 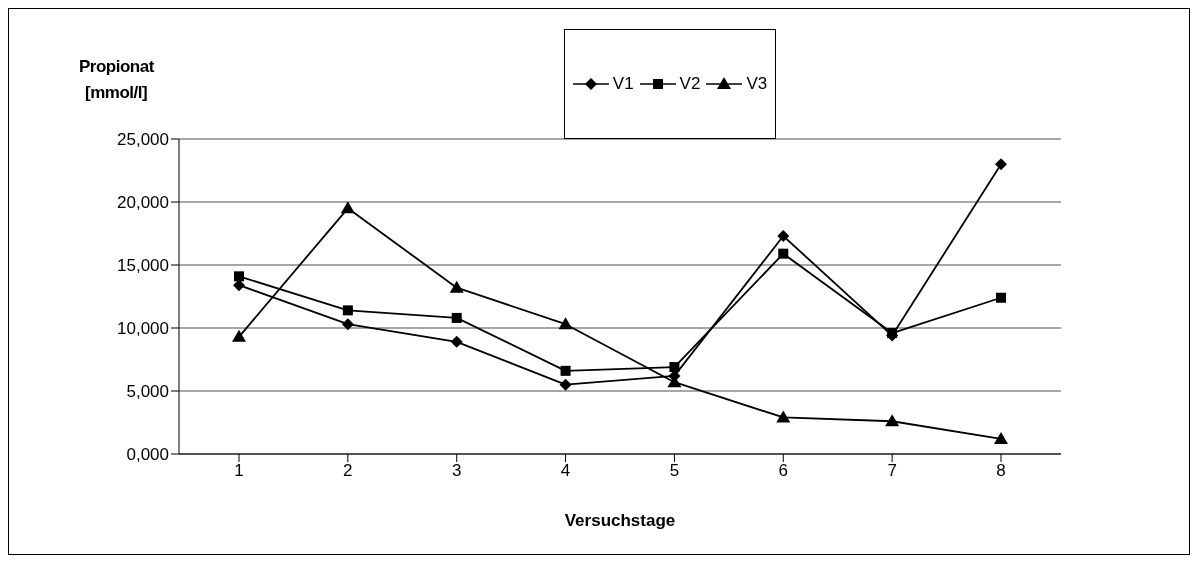 I want to click on x-axis-title: Versuchstage, so click(x=620, y=520).